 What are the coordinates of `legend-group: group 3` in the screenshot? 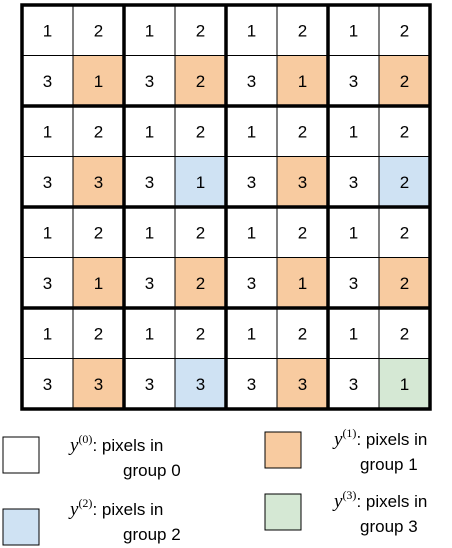 It's located at (389, 526).